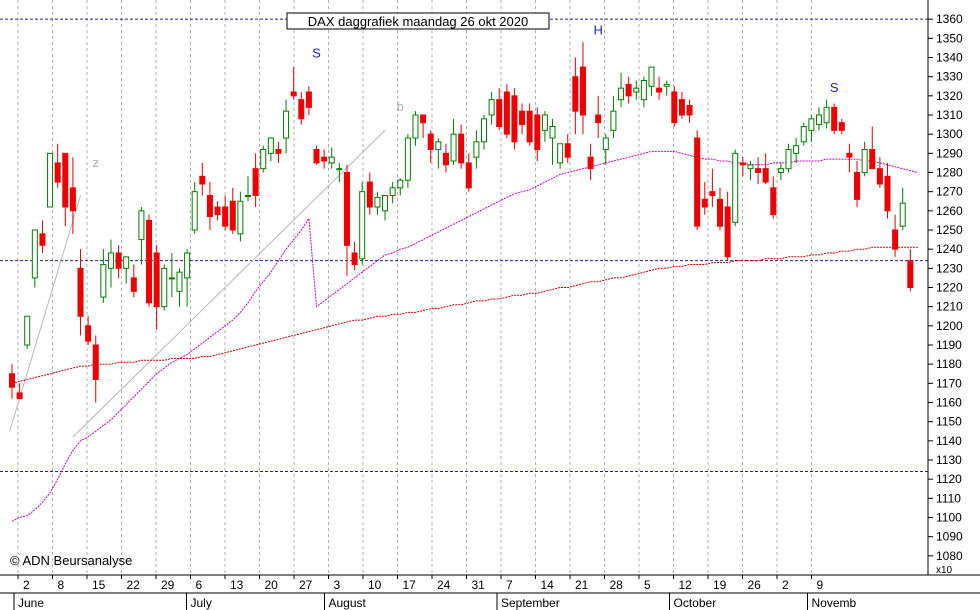  What do you see at coordinates (949, 556) in the screenshot?
I see `y-tick-label: 1080` at bounding box center [949, 556].